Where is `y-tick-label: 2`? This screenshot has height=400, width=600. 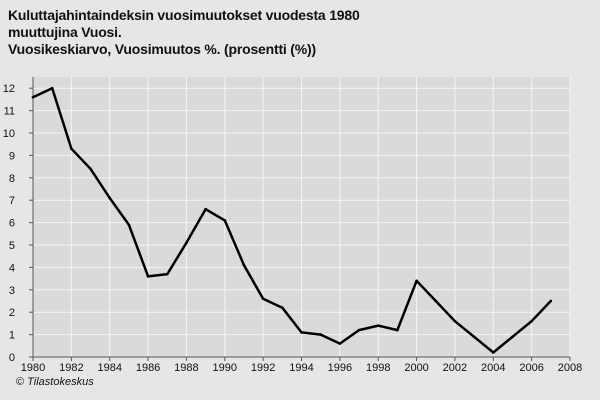
y-tick-label: 2 is located at coordinates (12, 313).